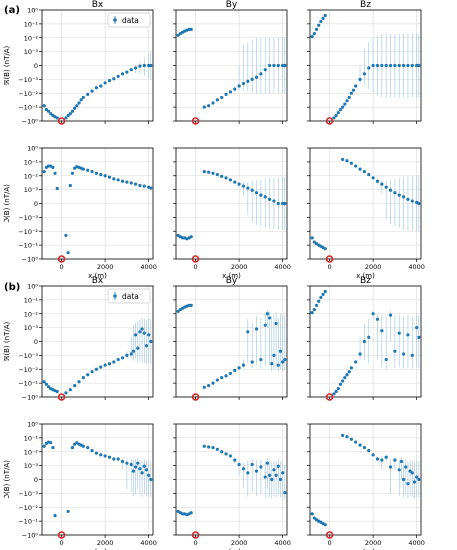 This screenshot has width=457, height=550. I want to click on data-series, so click(231, 205).